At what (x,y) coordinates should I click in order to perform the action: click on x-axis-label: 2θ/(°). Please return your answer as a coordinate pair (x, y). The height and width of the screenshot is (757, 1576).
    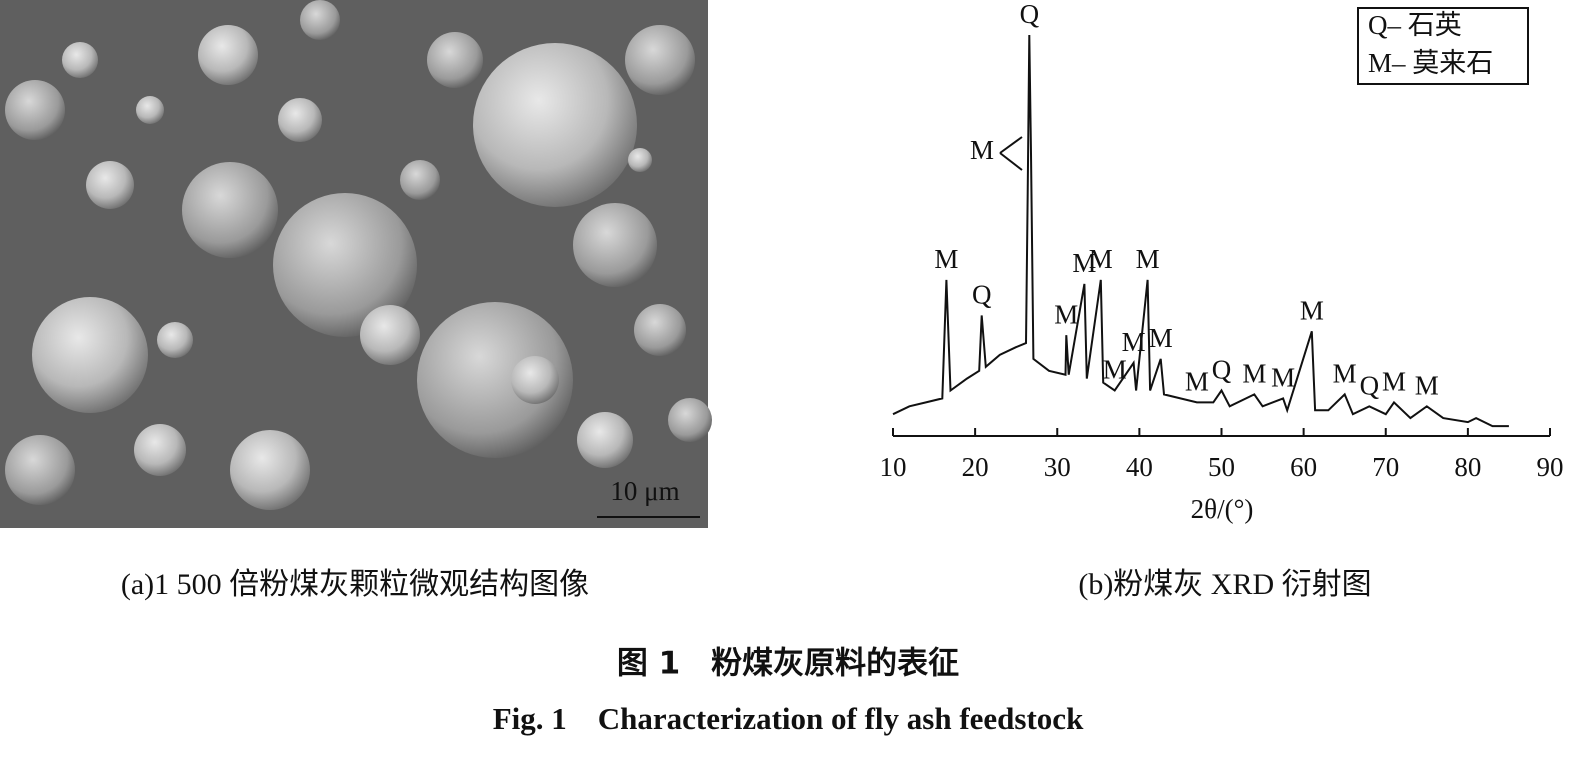
    Looking at the image, I should click on (1222, 509).